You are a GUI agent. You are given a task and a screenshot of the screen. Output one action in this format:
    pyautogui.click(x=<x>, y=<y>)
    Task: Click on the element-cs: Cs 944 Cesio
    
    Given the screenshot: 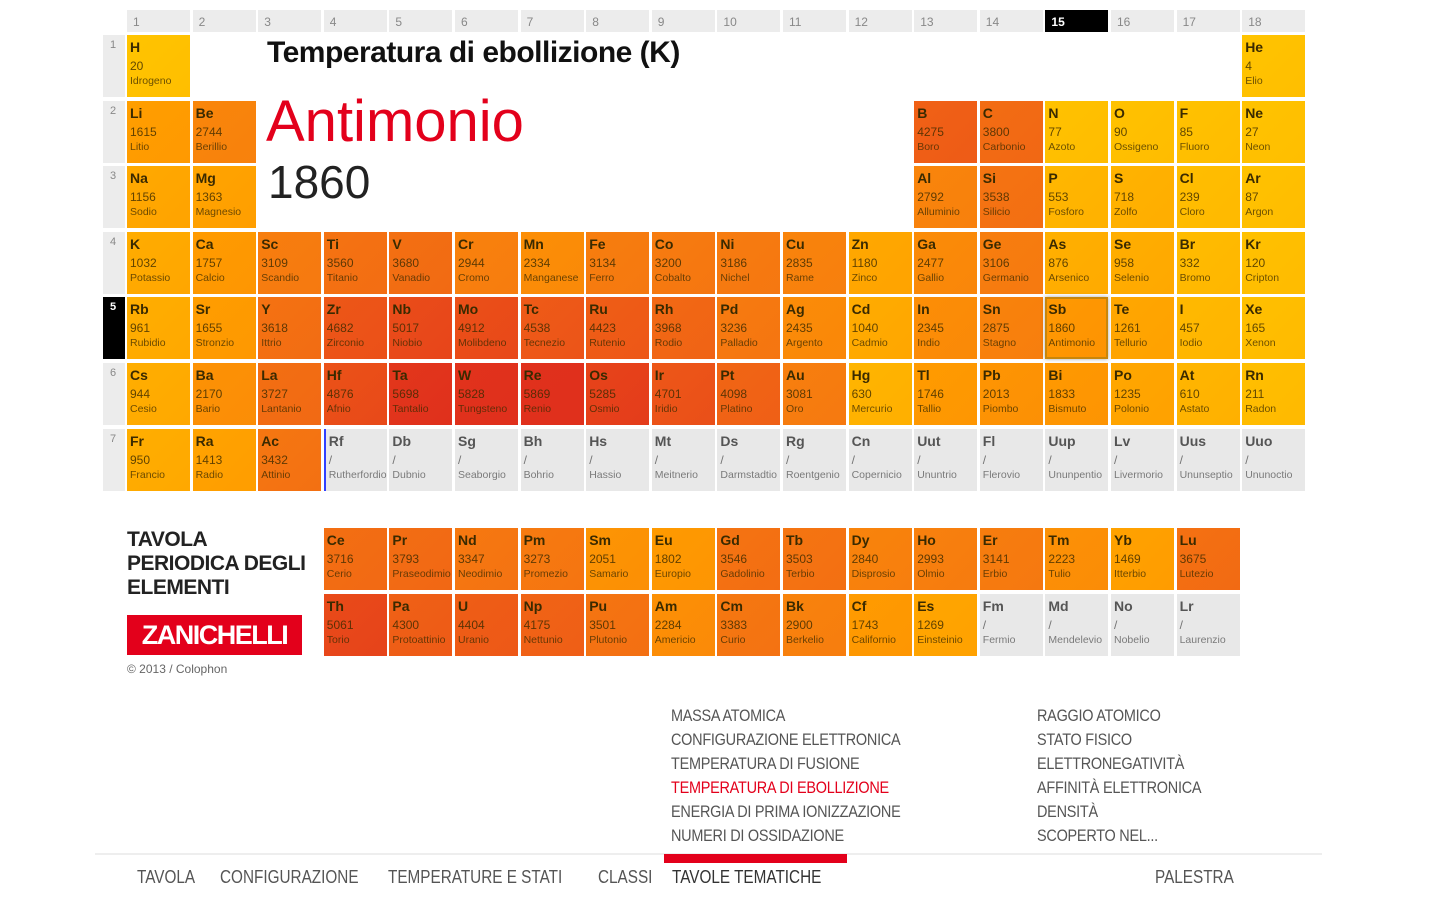 What is the action you would take?
    pyautogui.click(x=158, y=394)
    